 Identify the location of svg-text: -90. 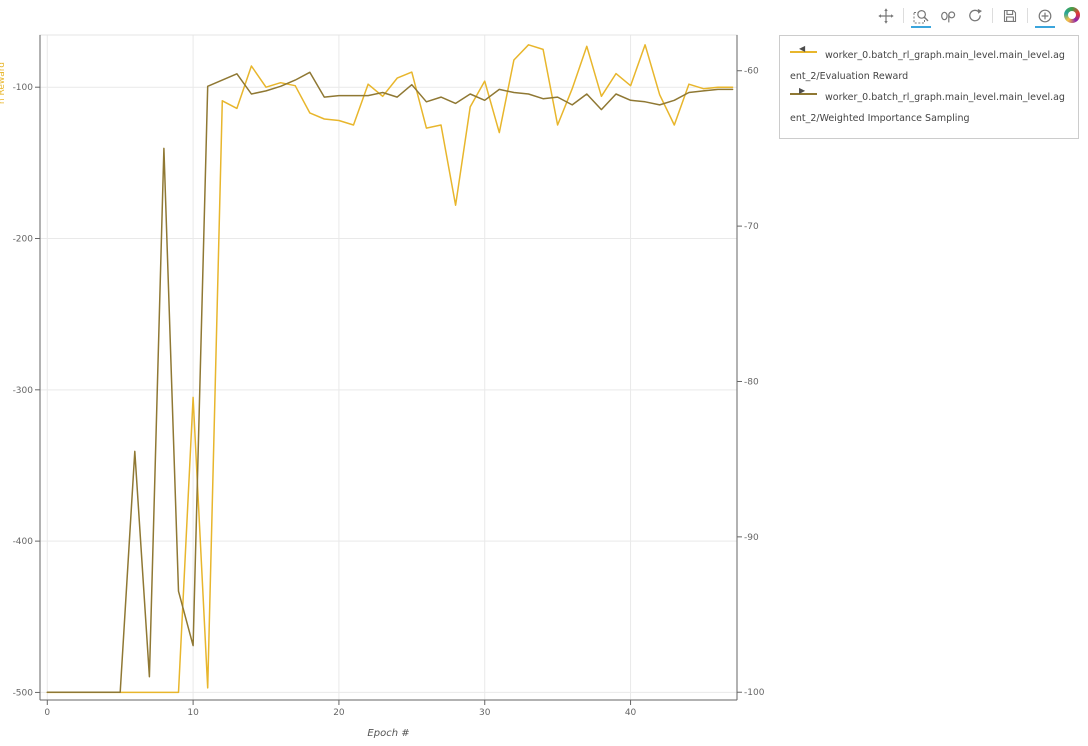
(751, 538).